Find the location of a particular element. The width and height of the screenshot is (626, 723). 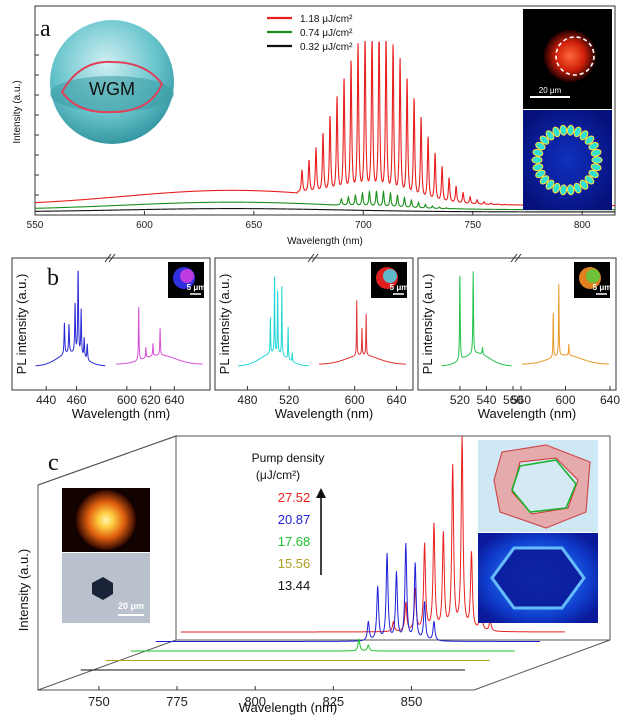

wgm-label: WGM is located at coordinates (112, 89).